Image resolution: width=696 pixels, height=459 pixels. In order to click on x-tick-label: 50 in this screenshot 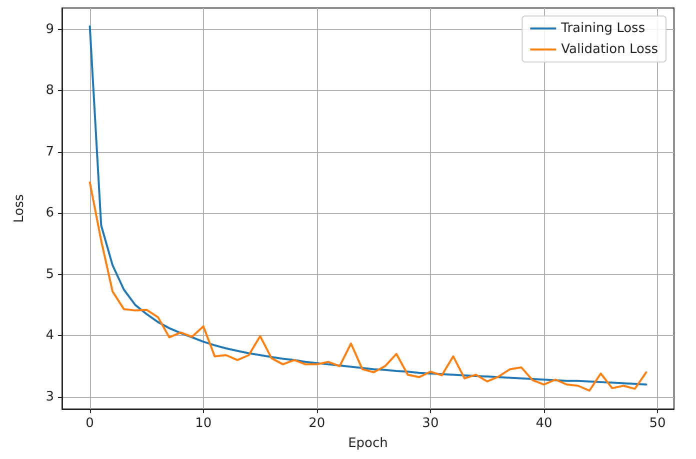, I will do `click(657, 423)`.